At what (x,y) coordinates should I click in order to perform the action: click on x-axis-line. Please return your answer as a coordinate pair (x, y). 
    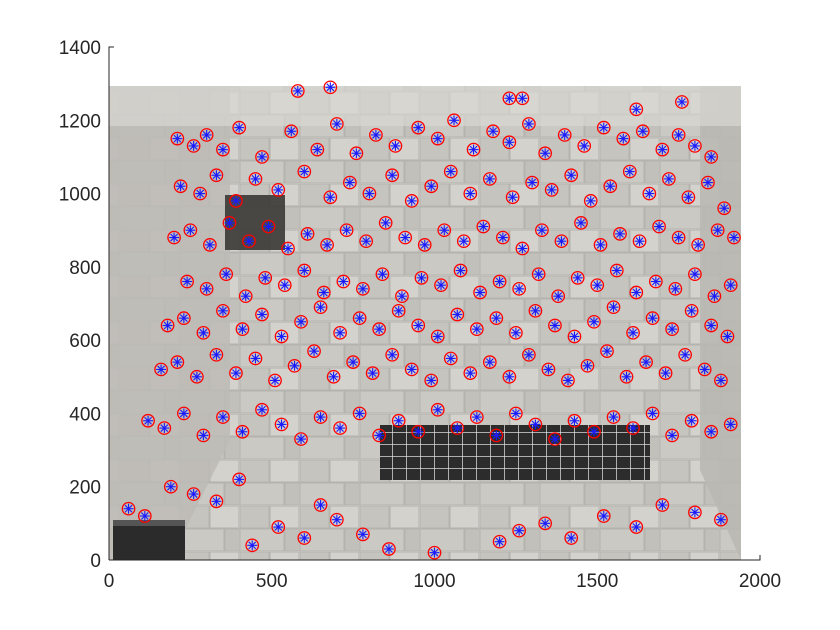
    Looking at the image, I should click on (435, 558).